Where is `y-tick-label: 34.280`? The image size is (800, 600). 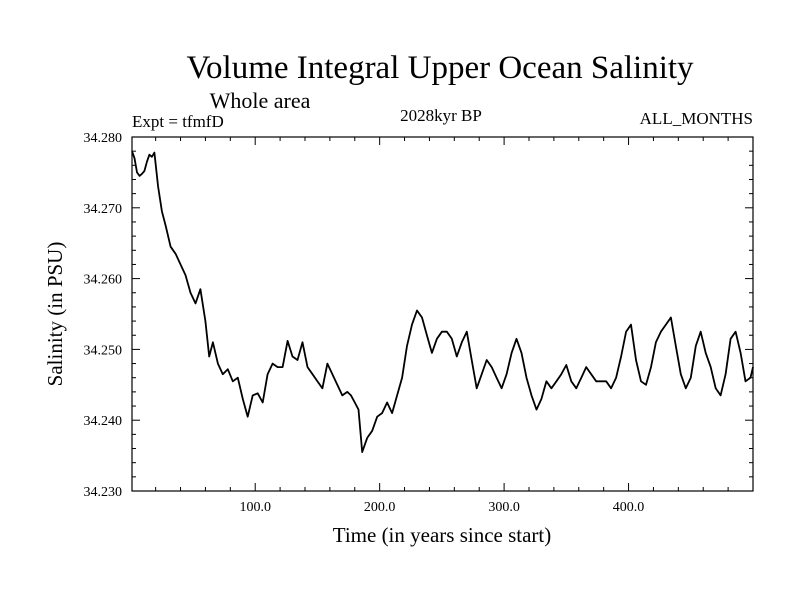
y-tick-label: 34.280 is located at coordinates (103, 138).